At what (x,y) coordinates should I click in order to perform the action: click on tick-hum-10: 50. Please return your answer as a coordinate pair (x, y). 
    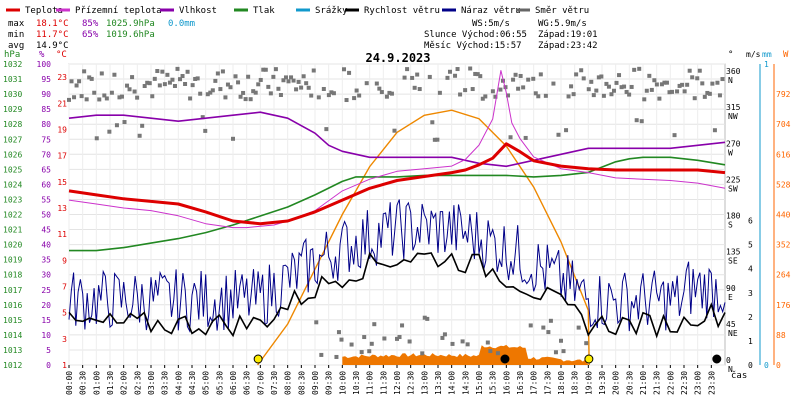
    Looking at the image, I should click on (46, 215).